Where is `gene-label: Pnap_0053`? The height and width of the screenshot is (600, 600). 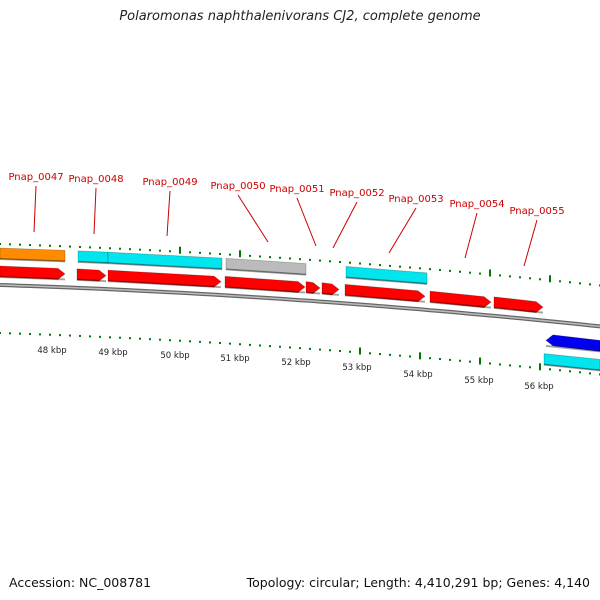 gene-label: Pnap_0053 is located at coordinates (415, 199).